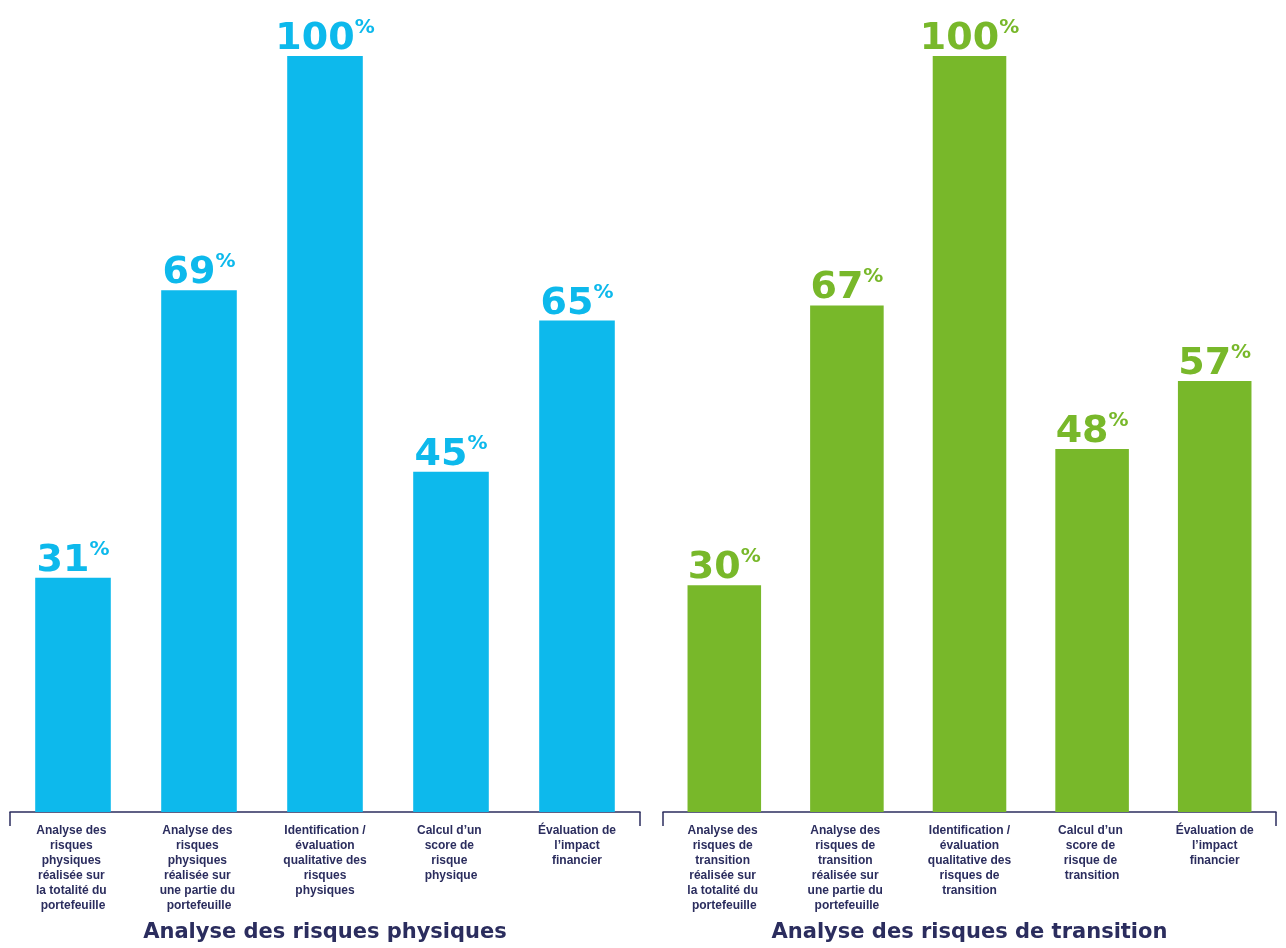  What do you see at coordinates (451, 451) in the screenshot?
I see `data-label: 45%` at bounding box center [451, 451].